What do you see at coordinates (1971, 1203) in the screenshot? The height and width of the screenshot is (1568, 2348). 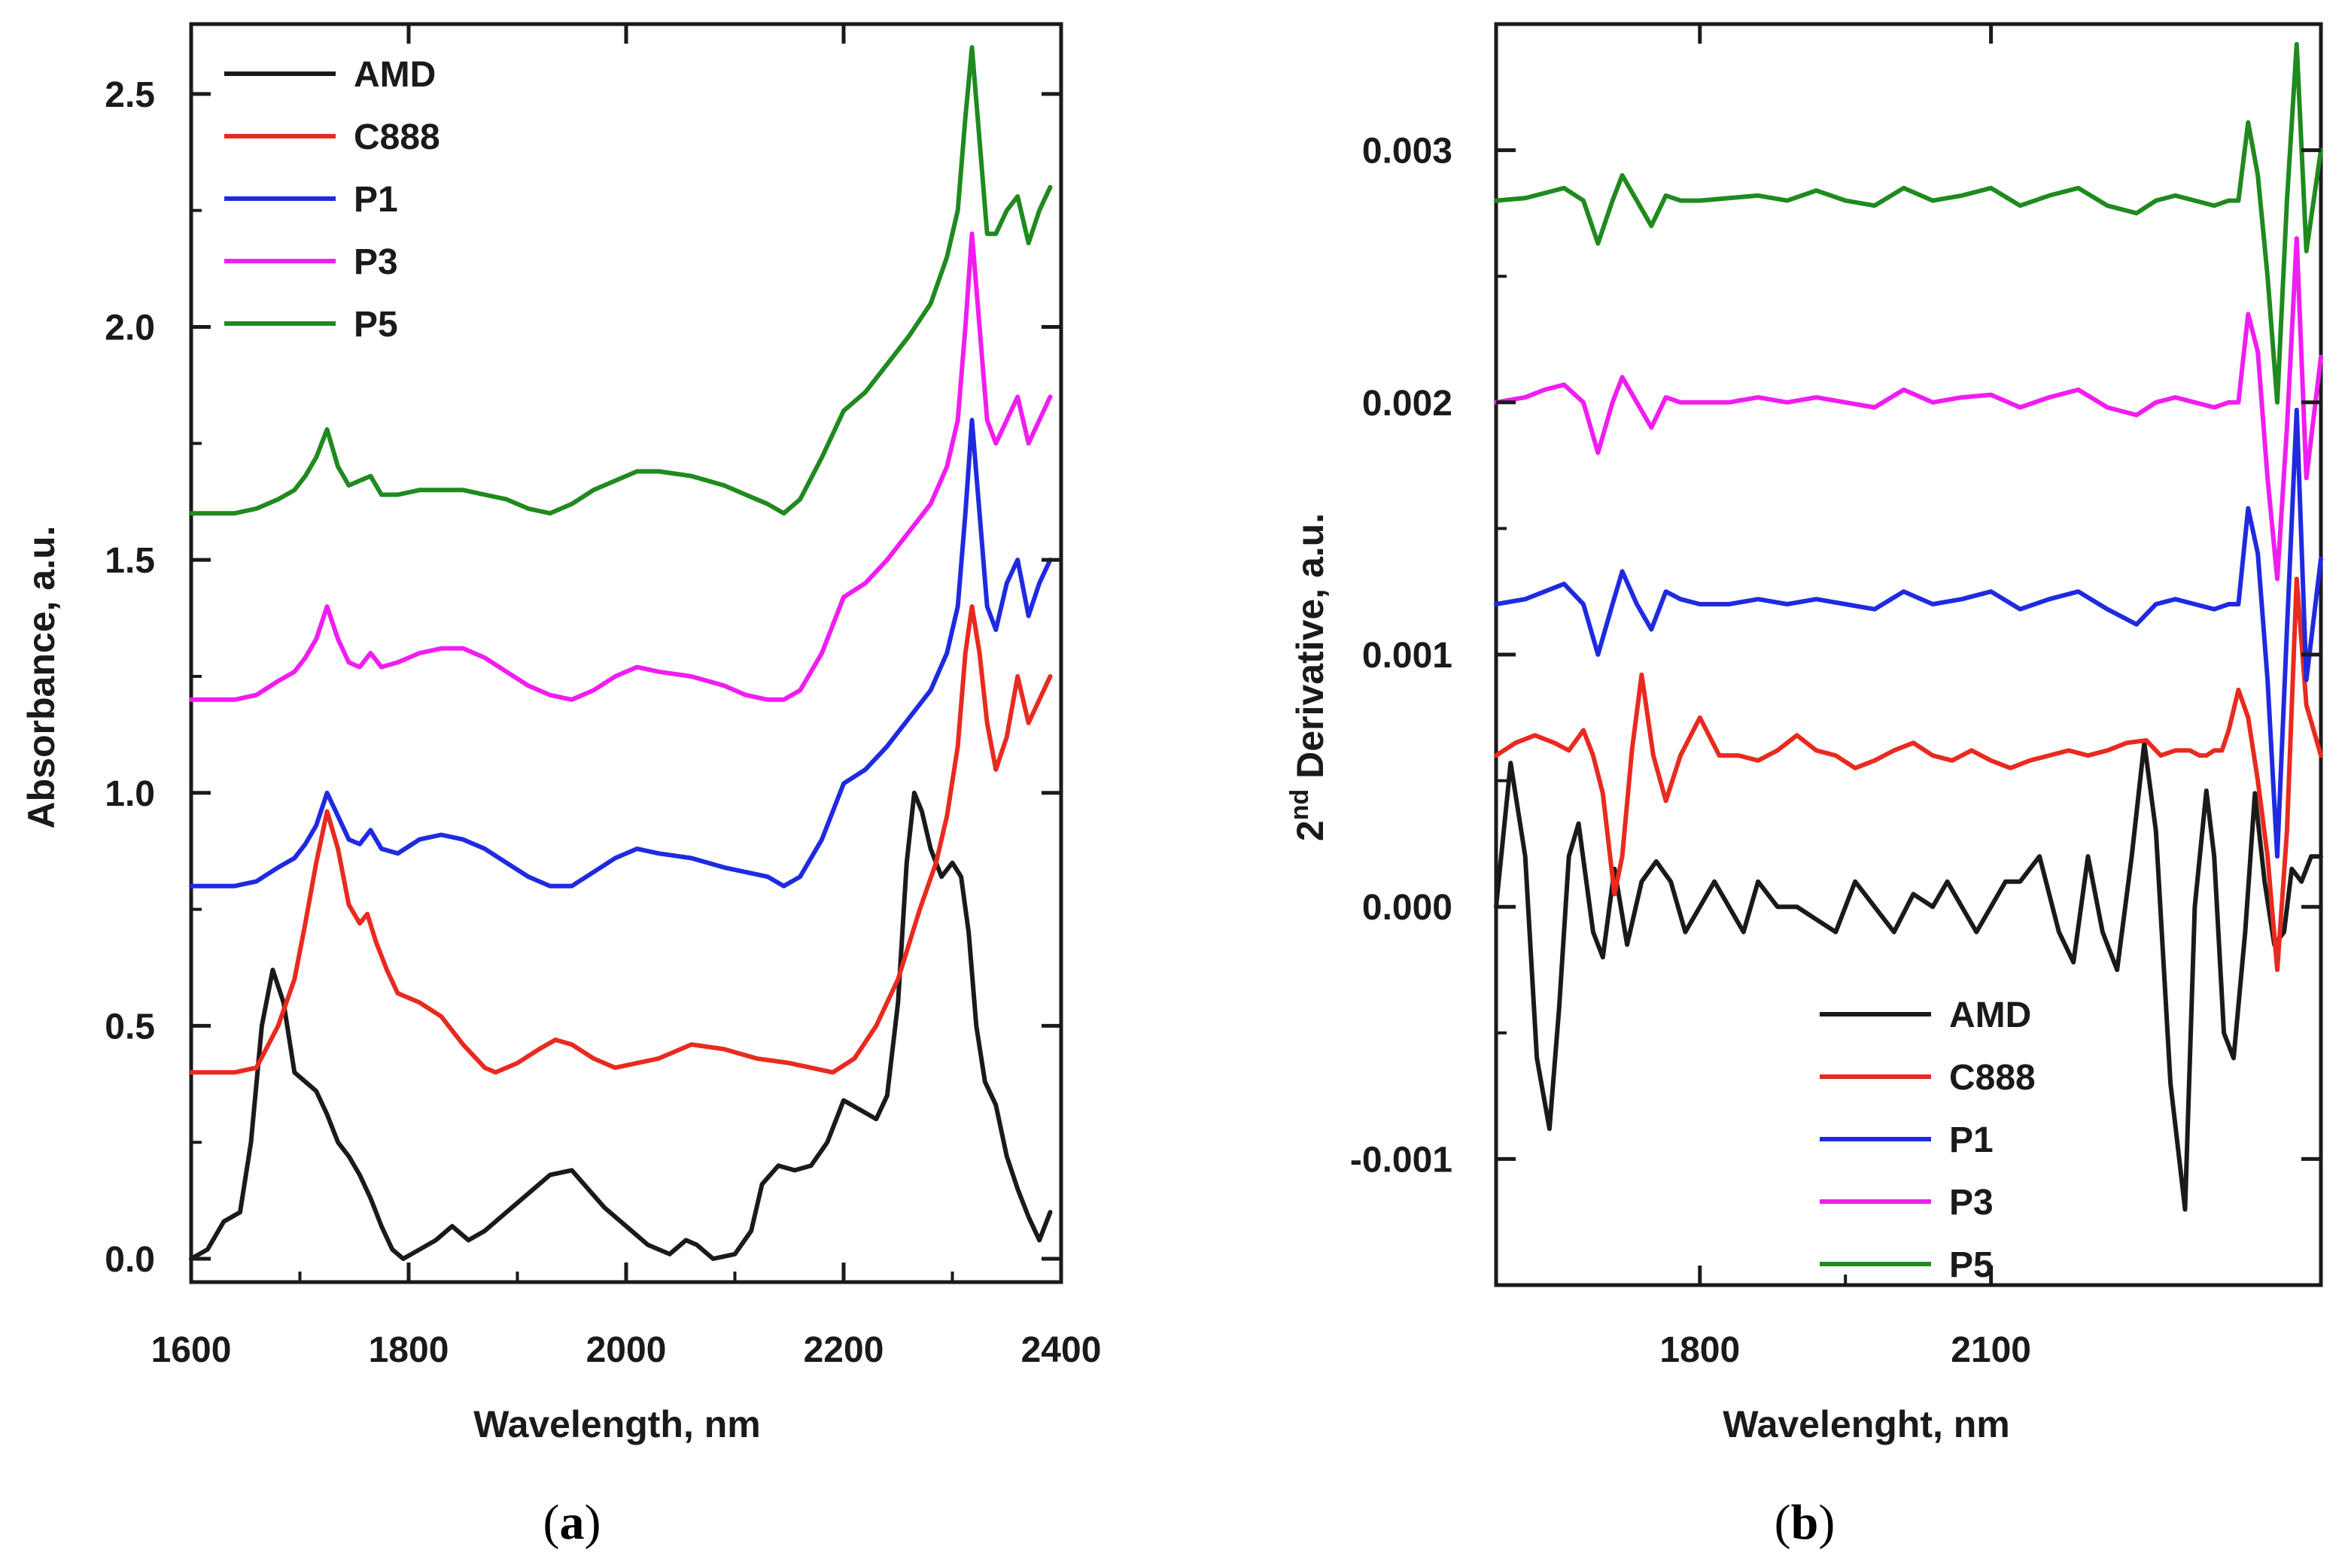 I see `panel-b-legend-label-p3: P3` at bounding box center [1971, 1203].